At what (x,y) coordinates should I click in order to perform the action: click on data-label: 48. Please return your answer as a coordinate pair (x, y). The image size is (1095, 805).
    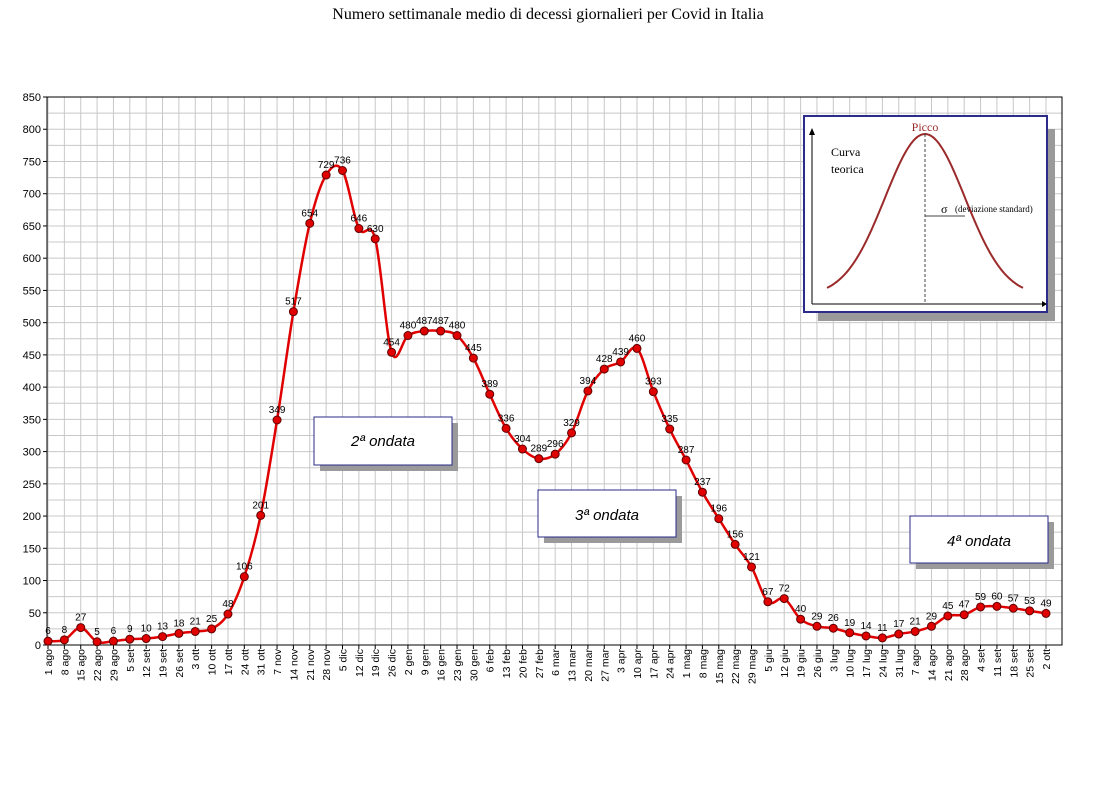
    Looking at the image, I should click on (228, 604).